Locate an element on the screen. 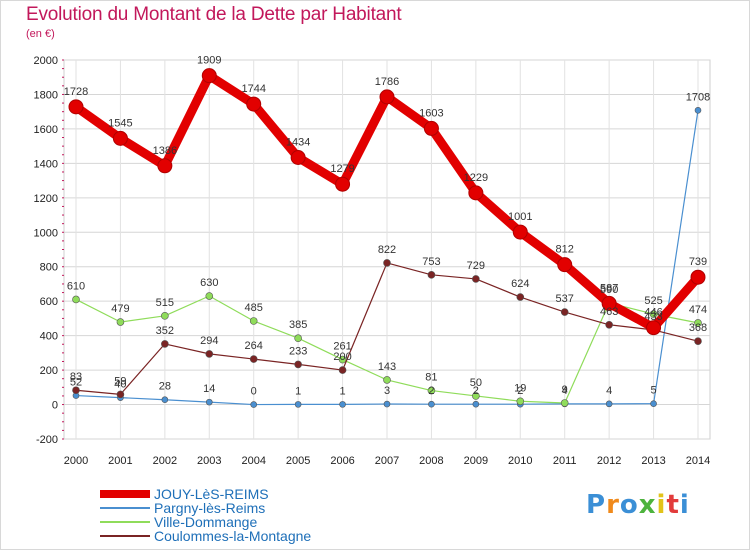 This screenshot has height=550, width=750. logo-letter: P is located at coordinates (596, 505).